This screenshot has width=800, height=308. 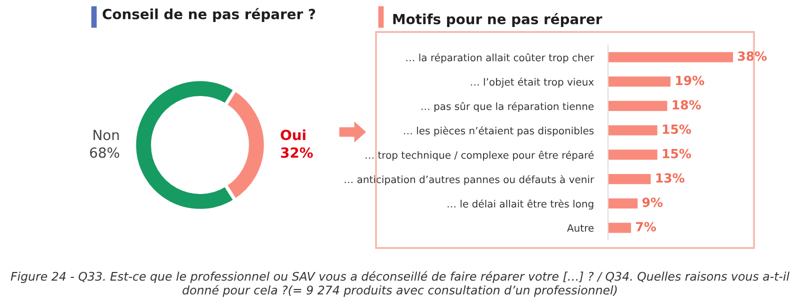 I want to click on y-tick-label: … l’objet était trop vieux, so click(x=532, y=83).